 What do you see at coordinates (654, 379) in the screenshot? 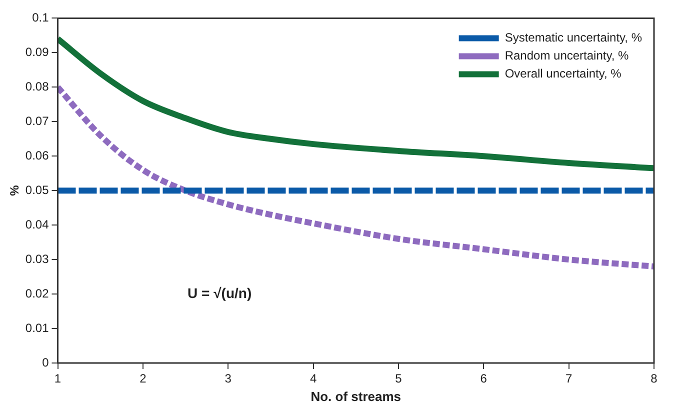
I see `x-tick-label: 8` at bounding box center [654, 379].